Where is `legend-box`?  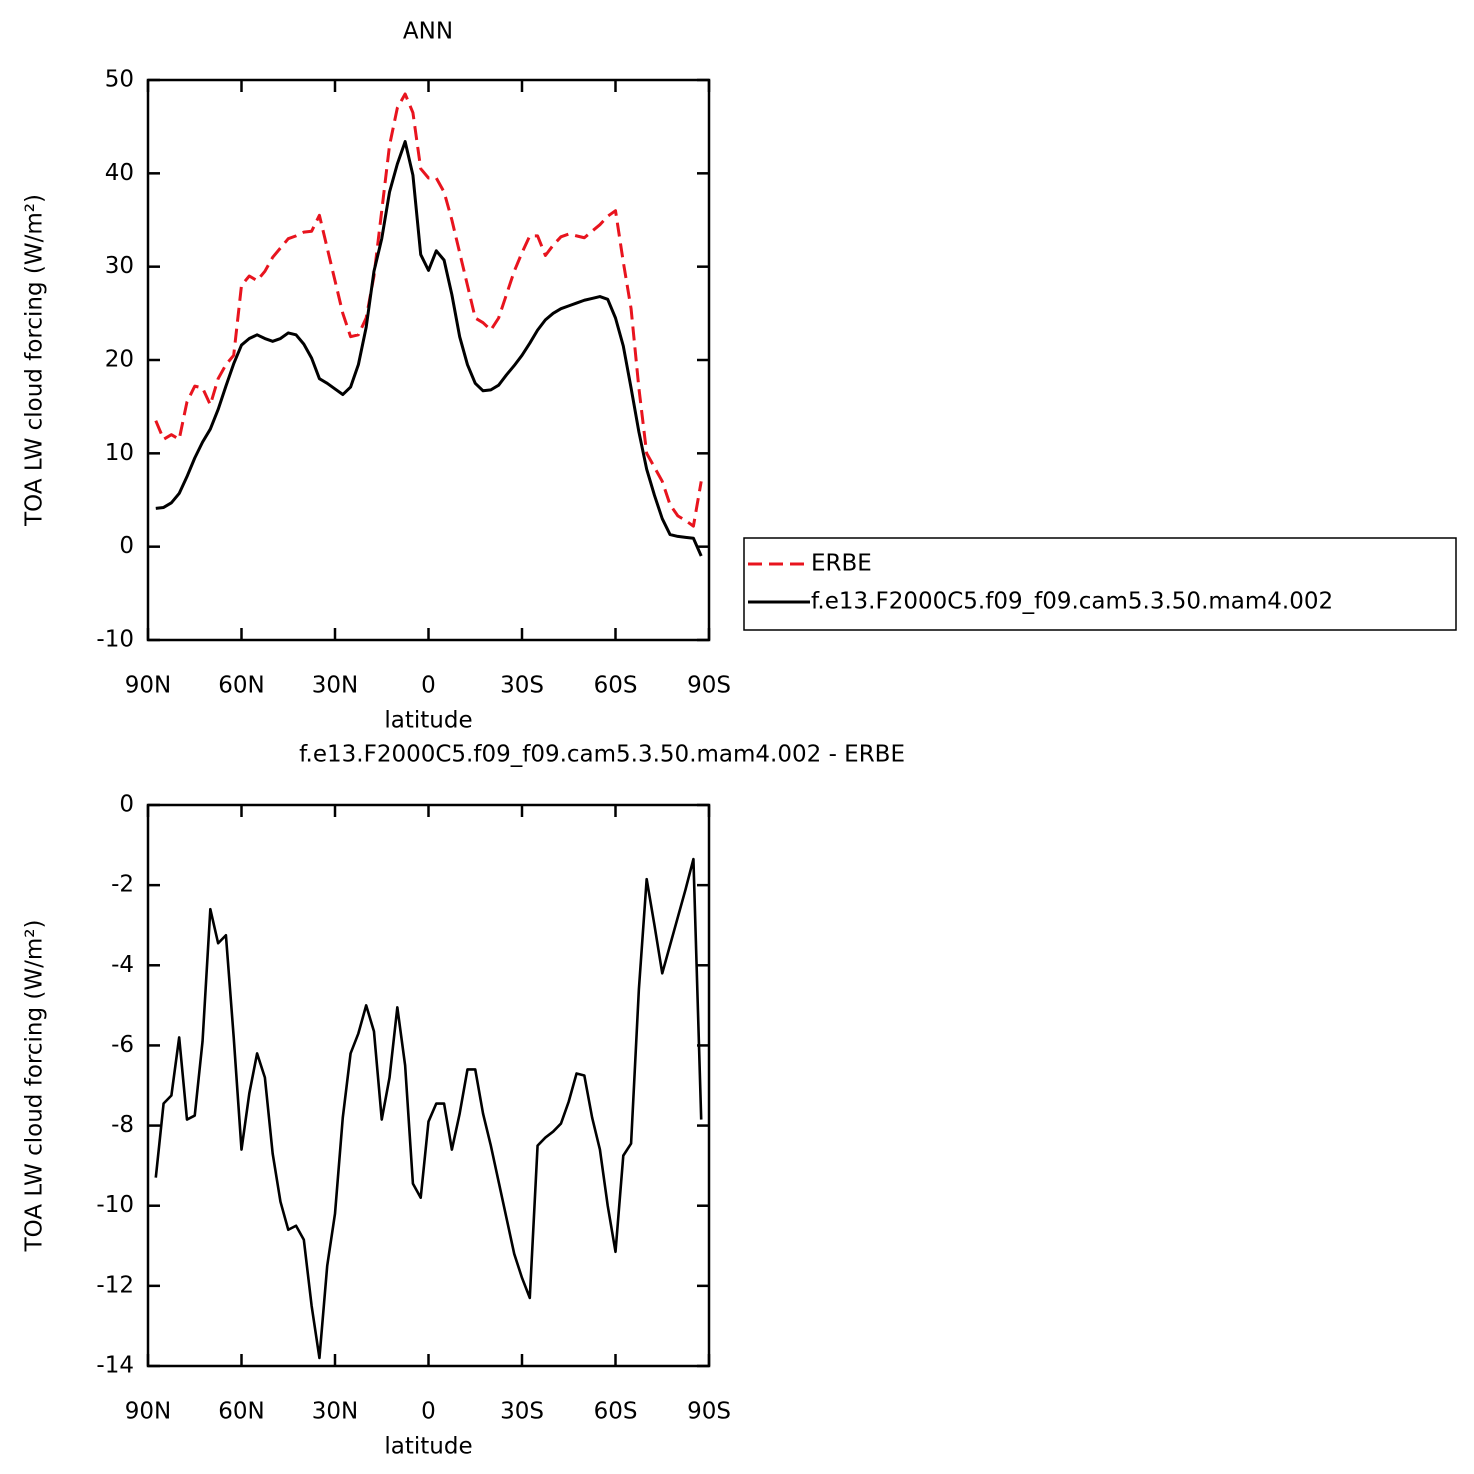
legend-box is located at coordinates (1100, 584).